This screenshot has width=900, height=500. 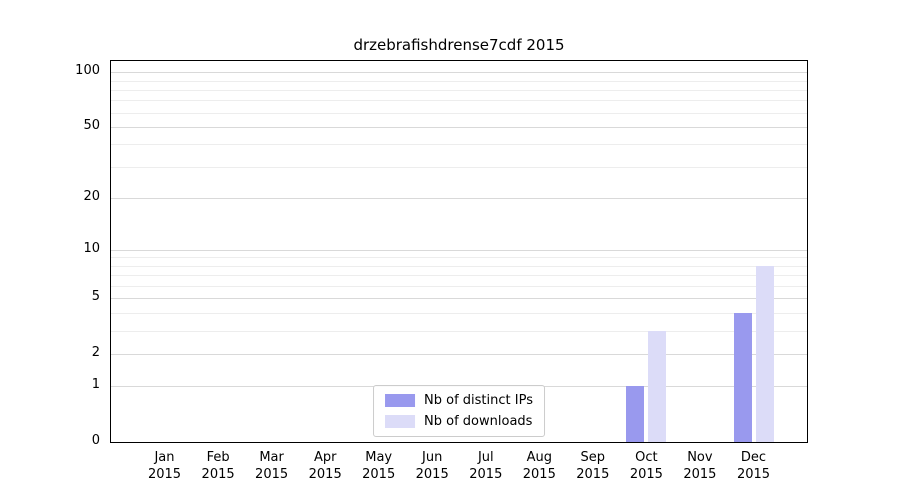 I want to click on legend-item: Nb of downloads, so click(x=459, y=421).